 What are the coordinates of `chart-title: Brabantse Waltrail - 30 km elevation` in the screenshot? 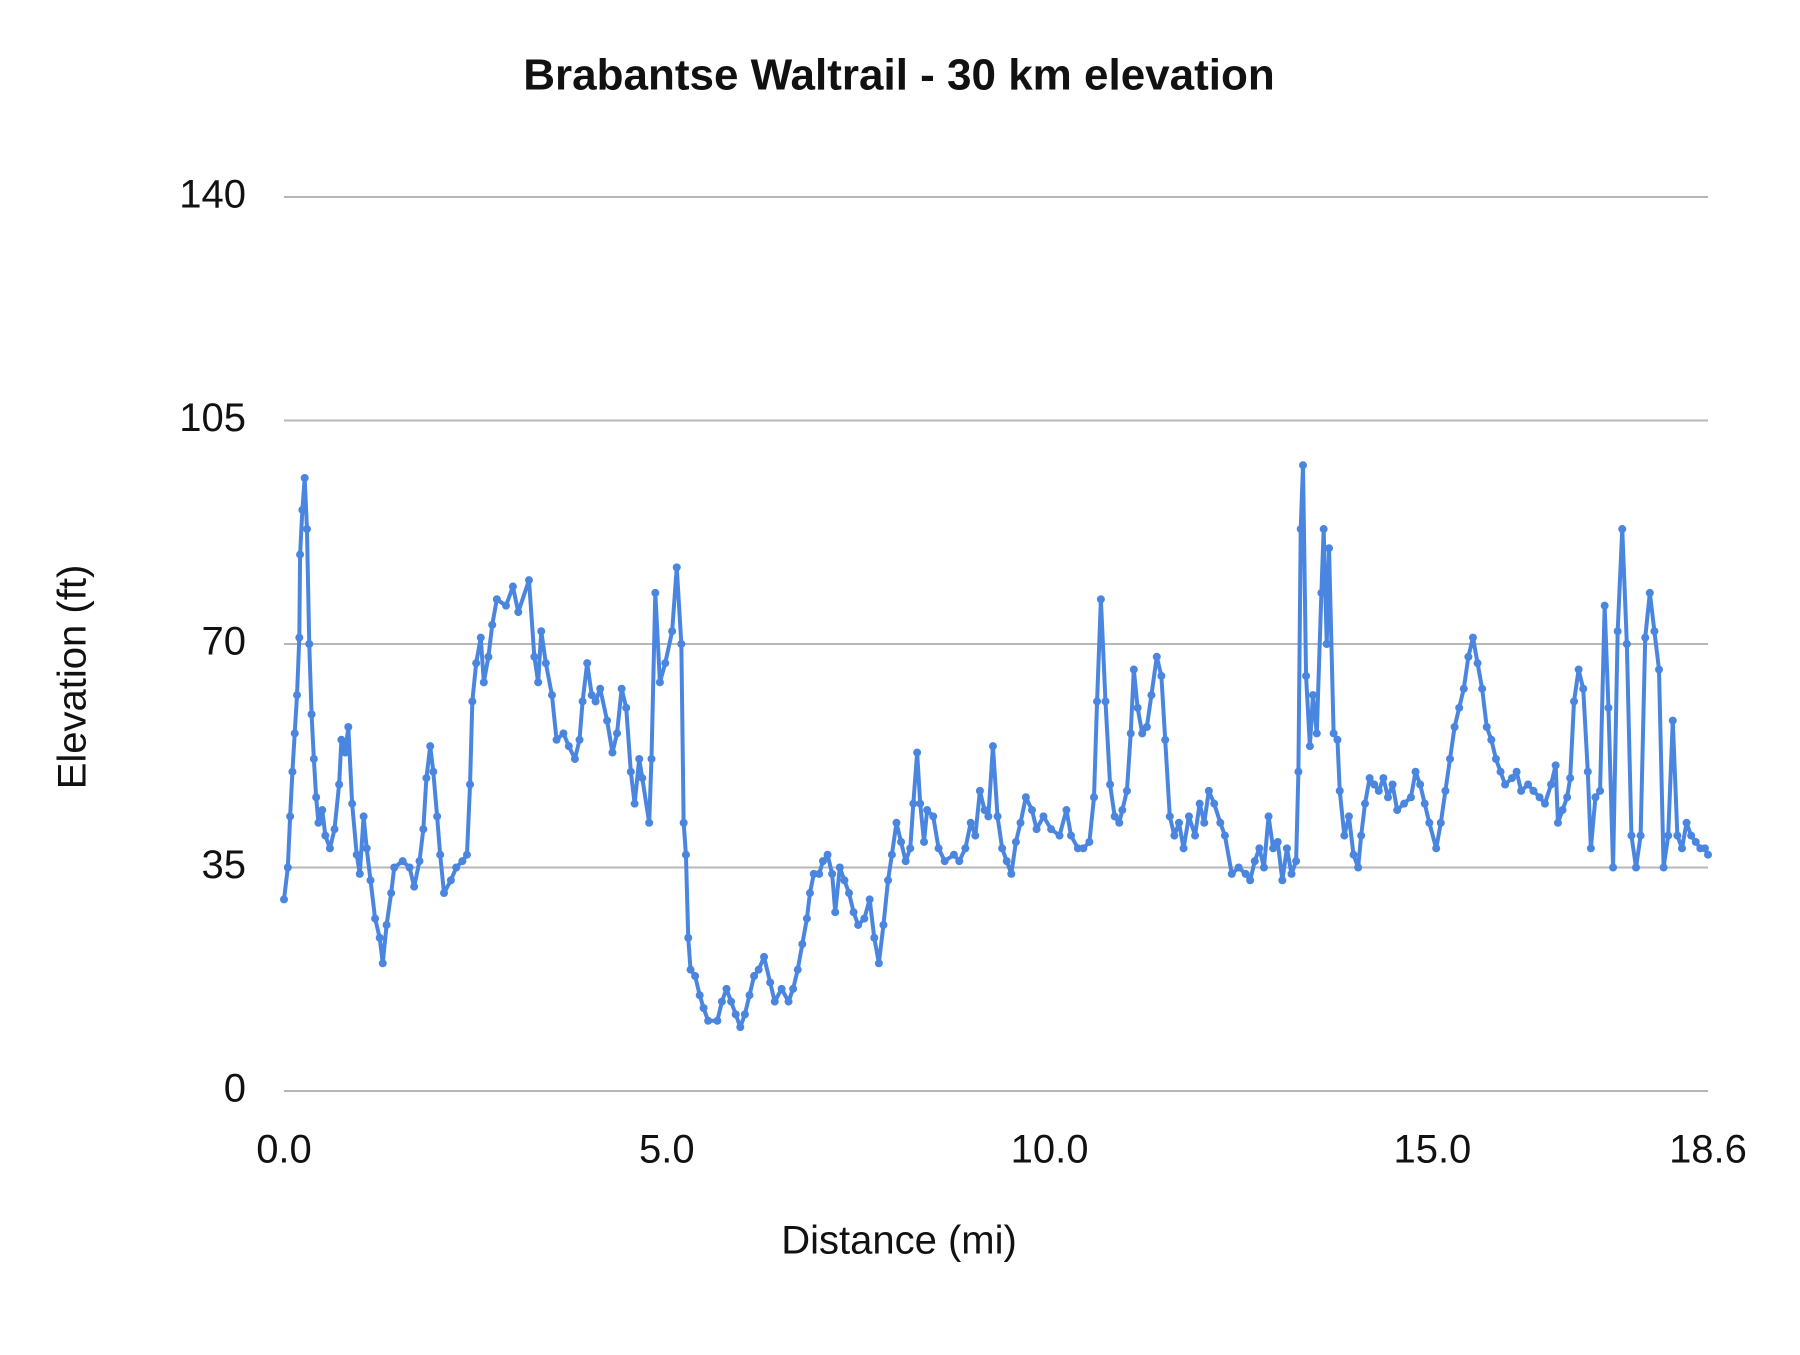 It's located at (899, 75).